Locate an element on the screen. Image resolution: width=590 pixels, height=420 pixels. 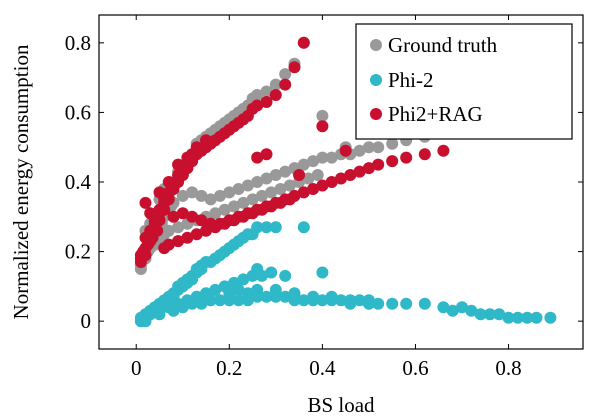
y-tick-label: 0.4 is located at coordinates (78, 182).